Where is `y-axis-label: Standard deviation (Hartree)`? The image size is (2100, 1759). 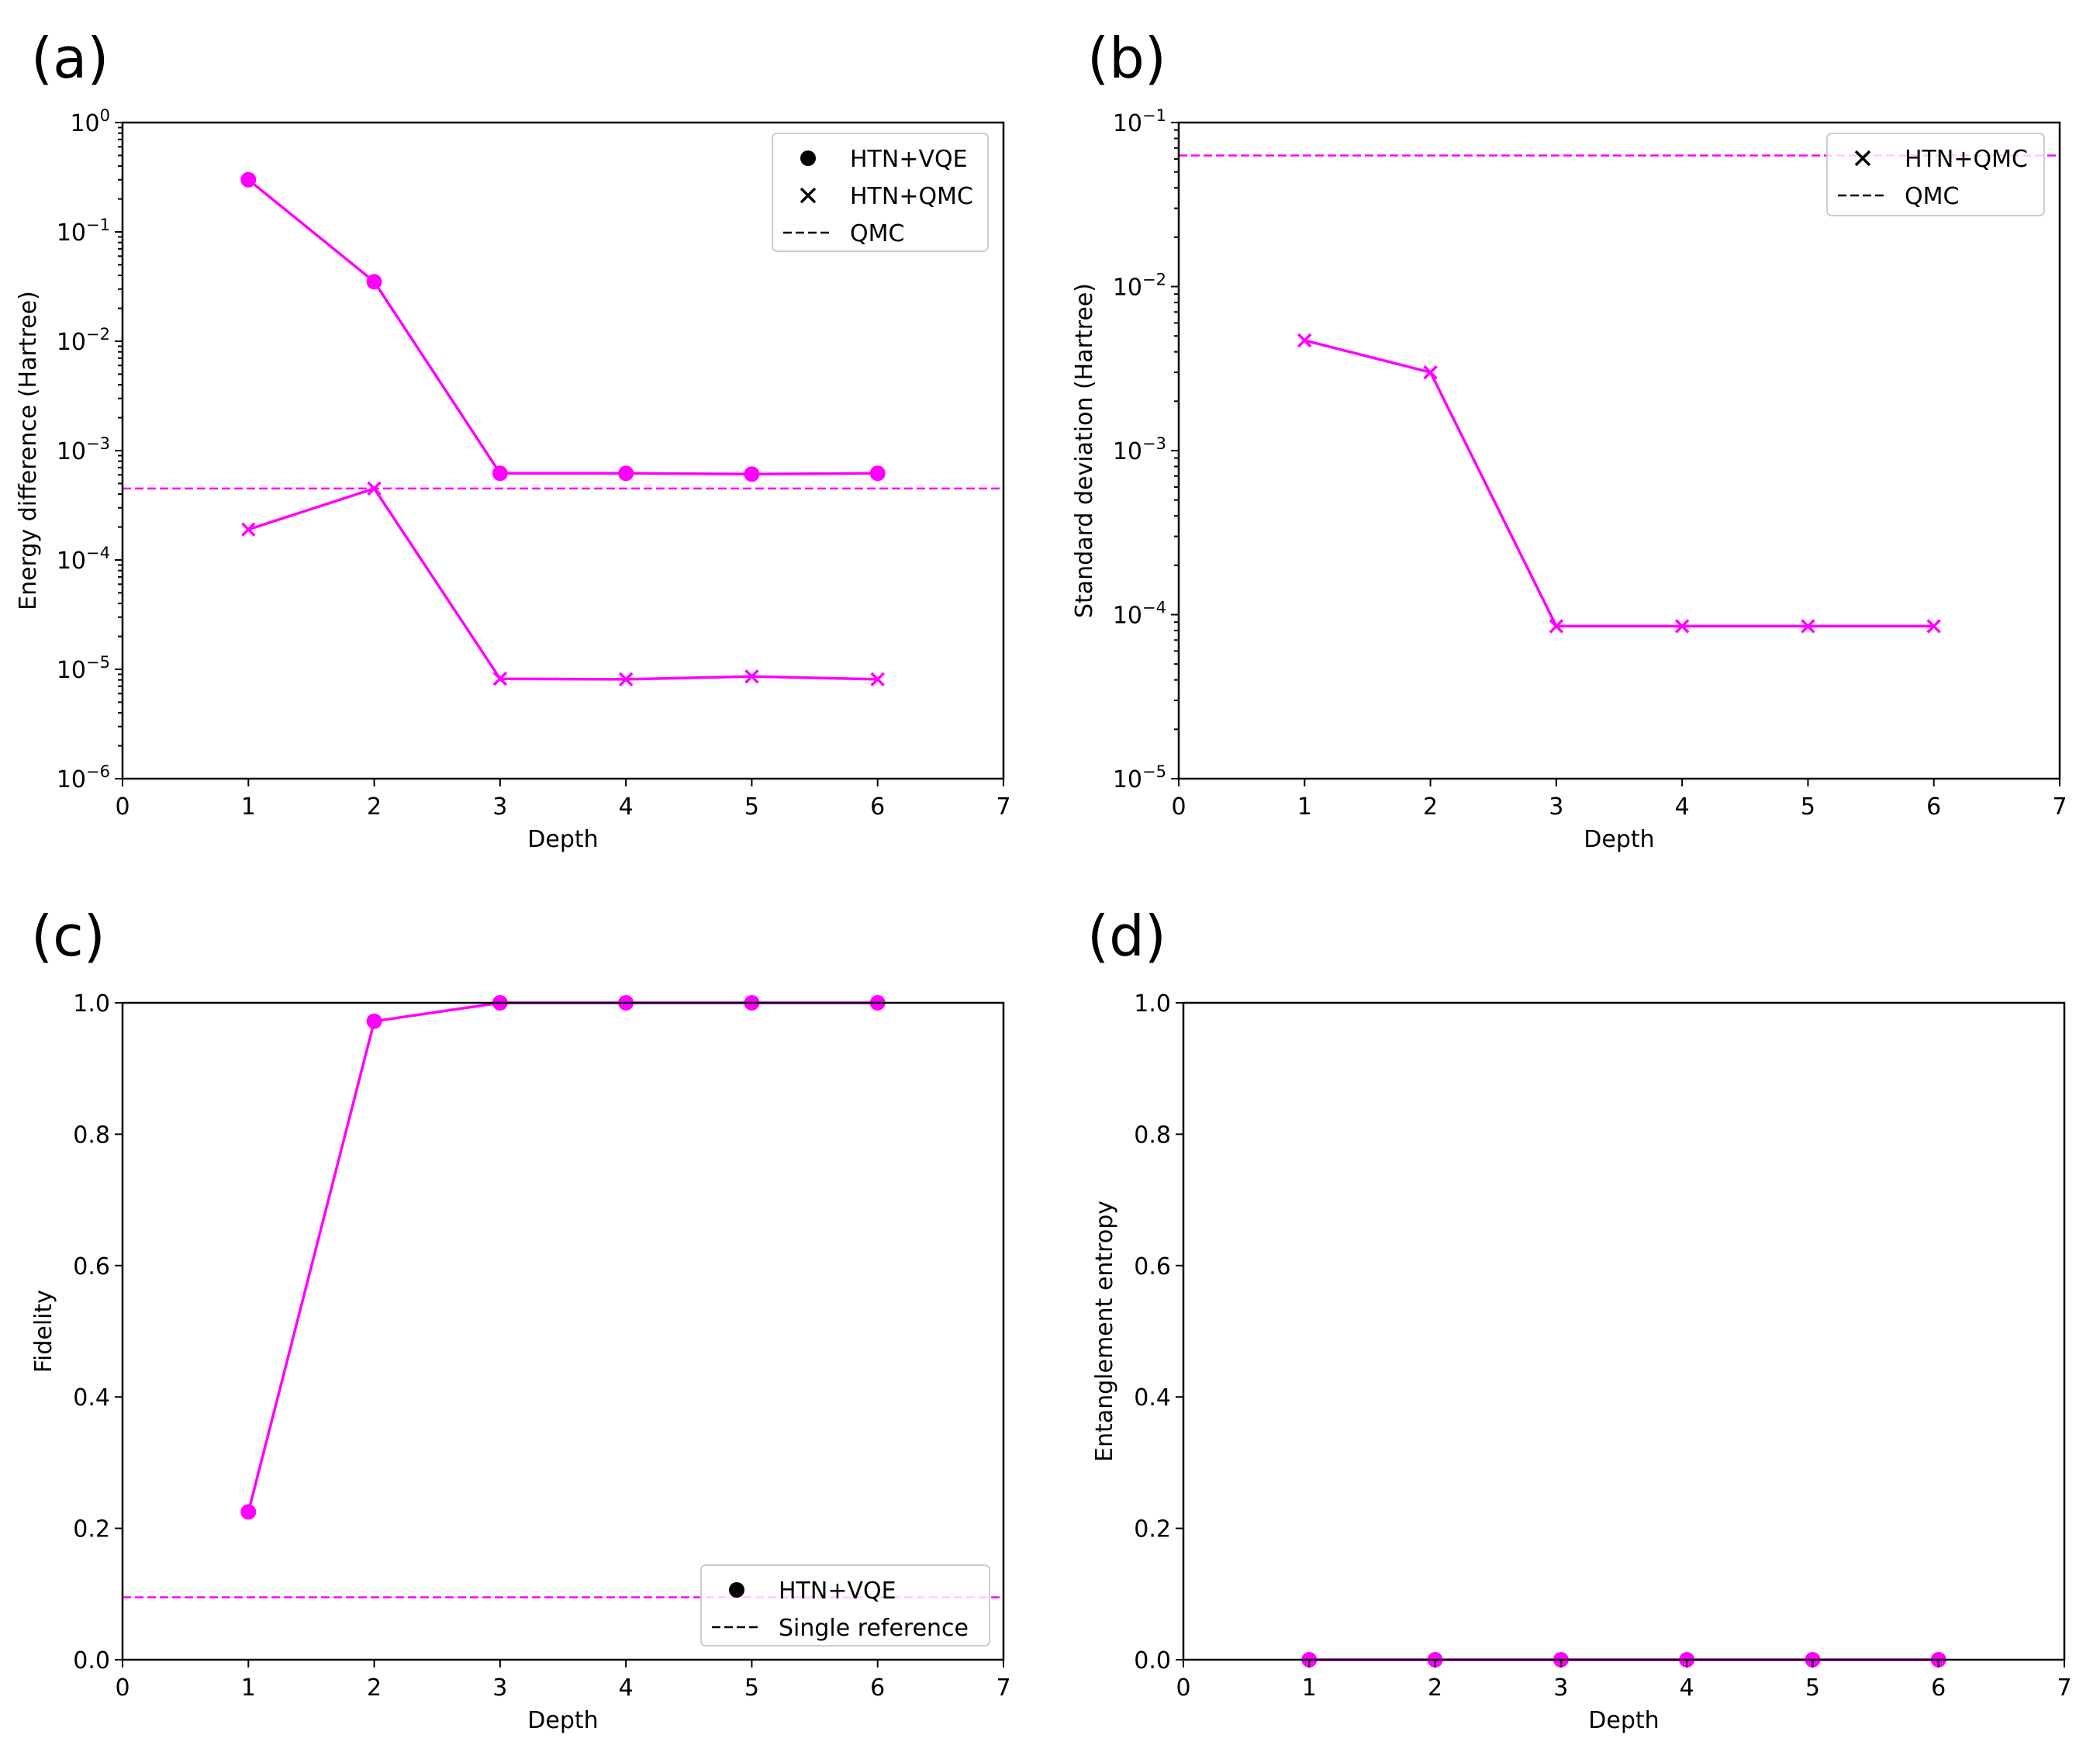
y-axis-label: Standard deviation (Hartree) is located at coordinates (1084, 450).